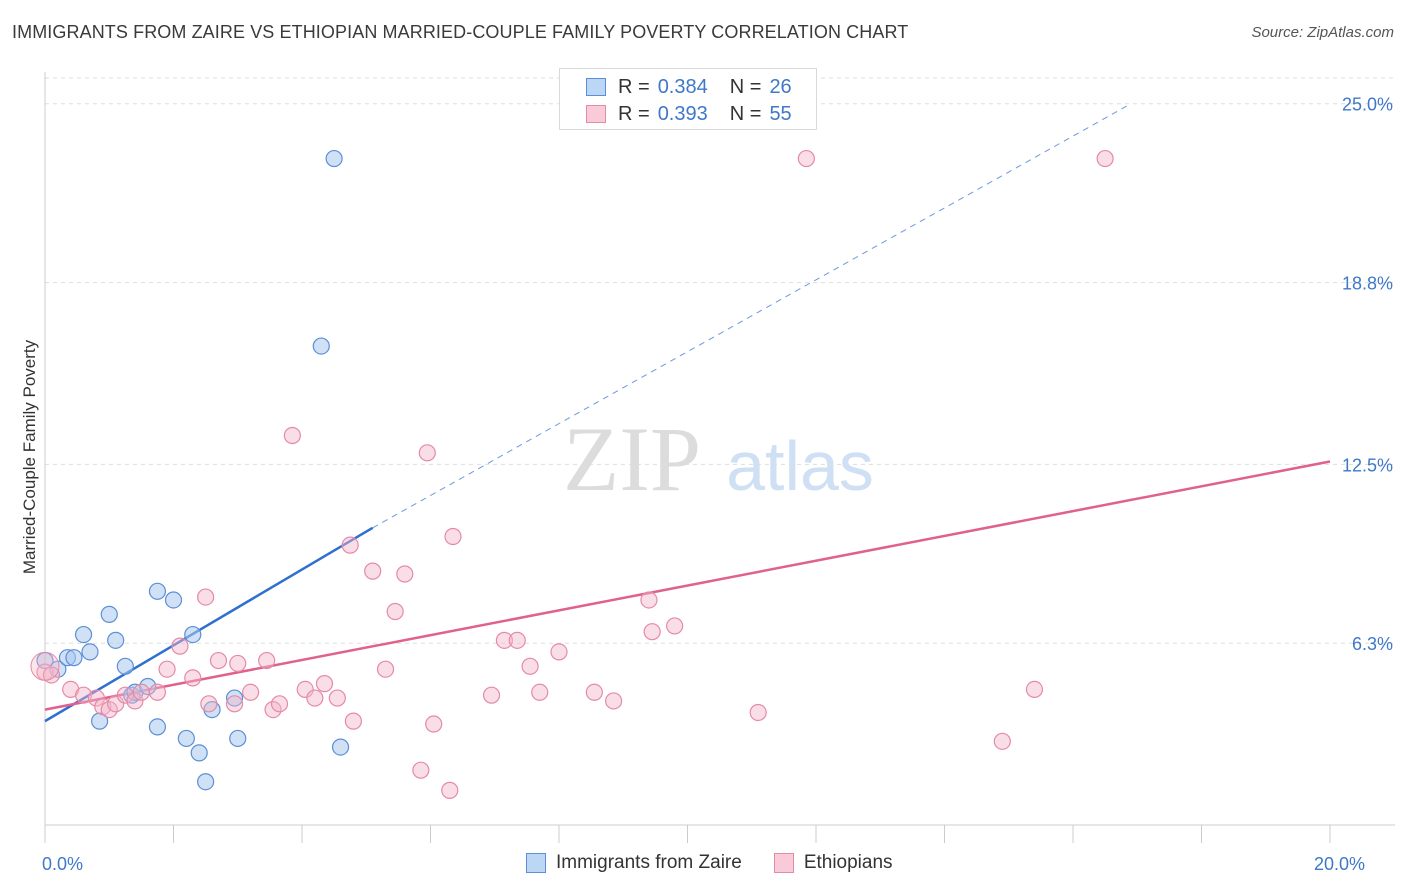 The width and height of the screenshot is (1406, 892). I want to click on zaire-legend-swatch, so click(536, 863).